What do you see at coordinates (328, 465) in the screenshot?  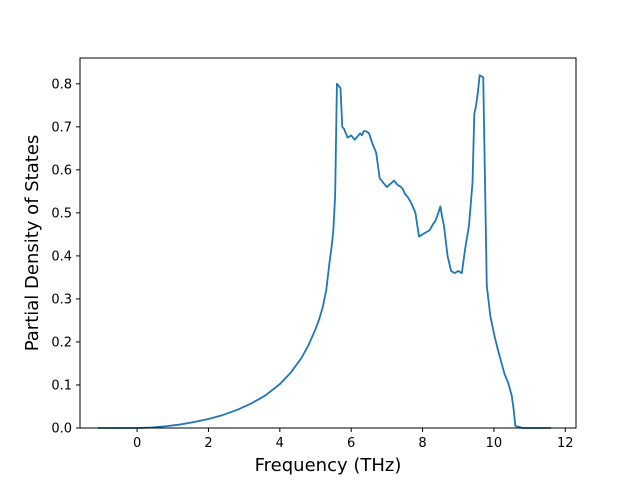 I see `x-axis-label: Frequency (THz)` at bounding box center [328, 465].